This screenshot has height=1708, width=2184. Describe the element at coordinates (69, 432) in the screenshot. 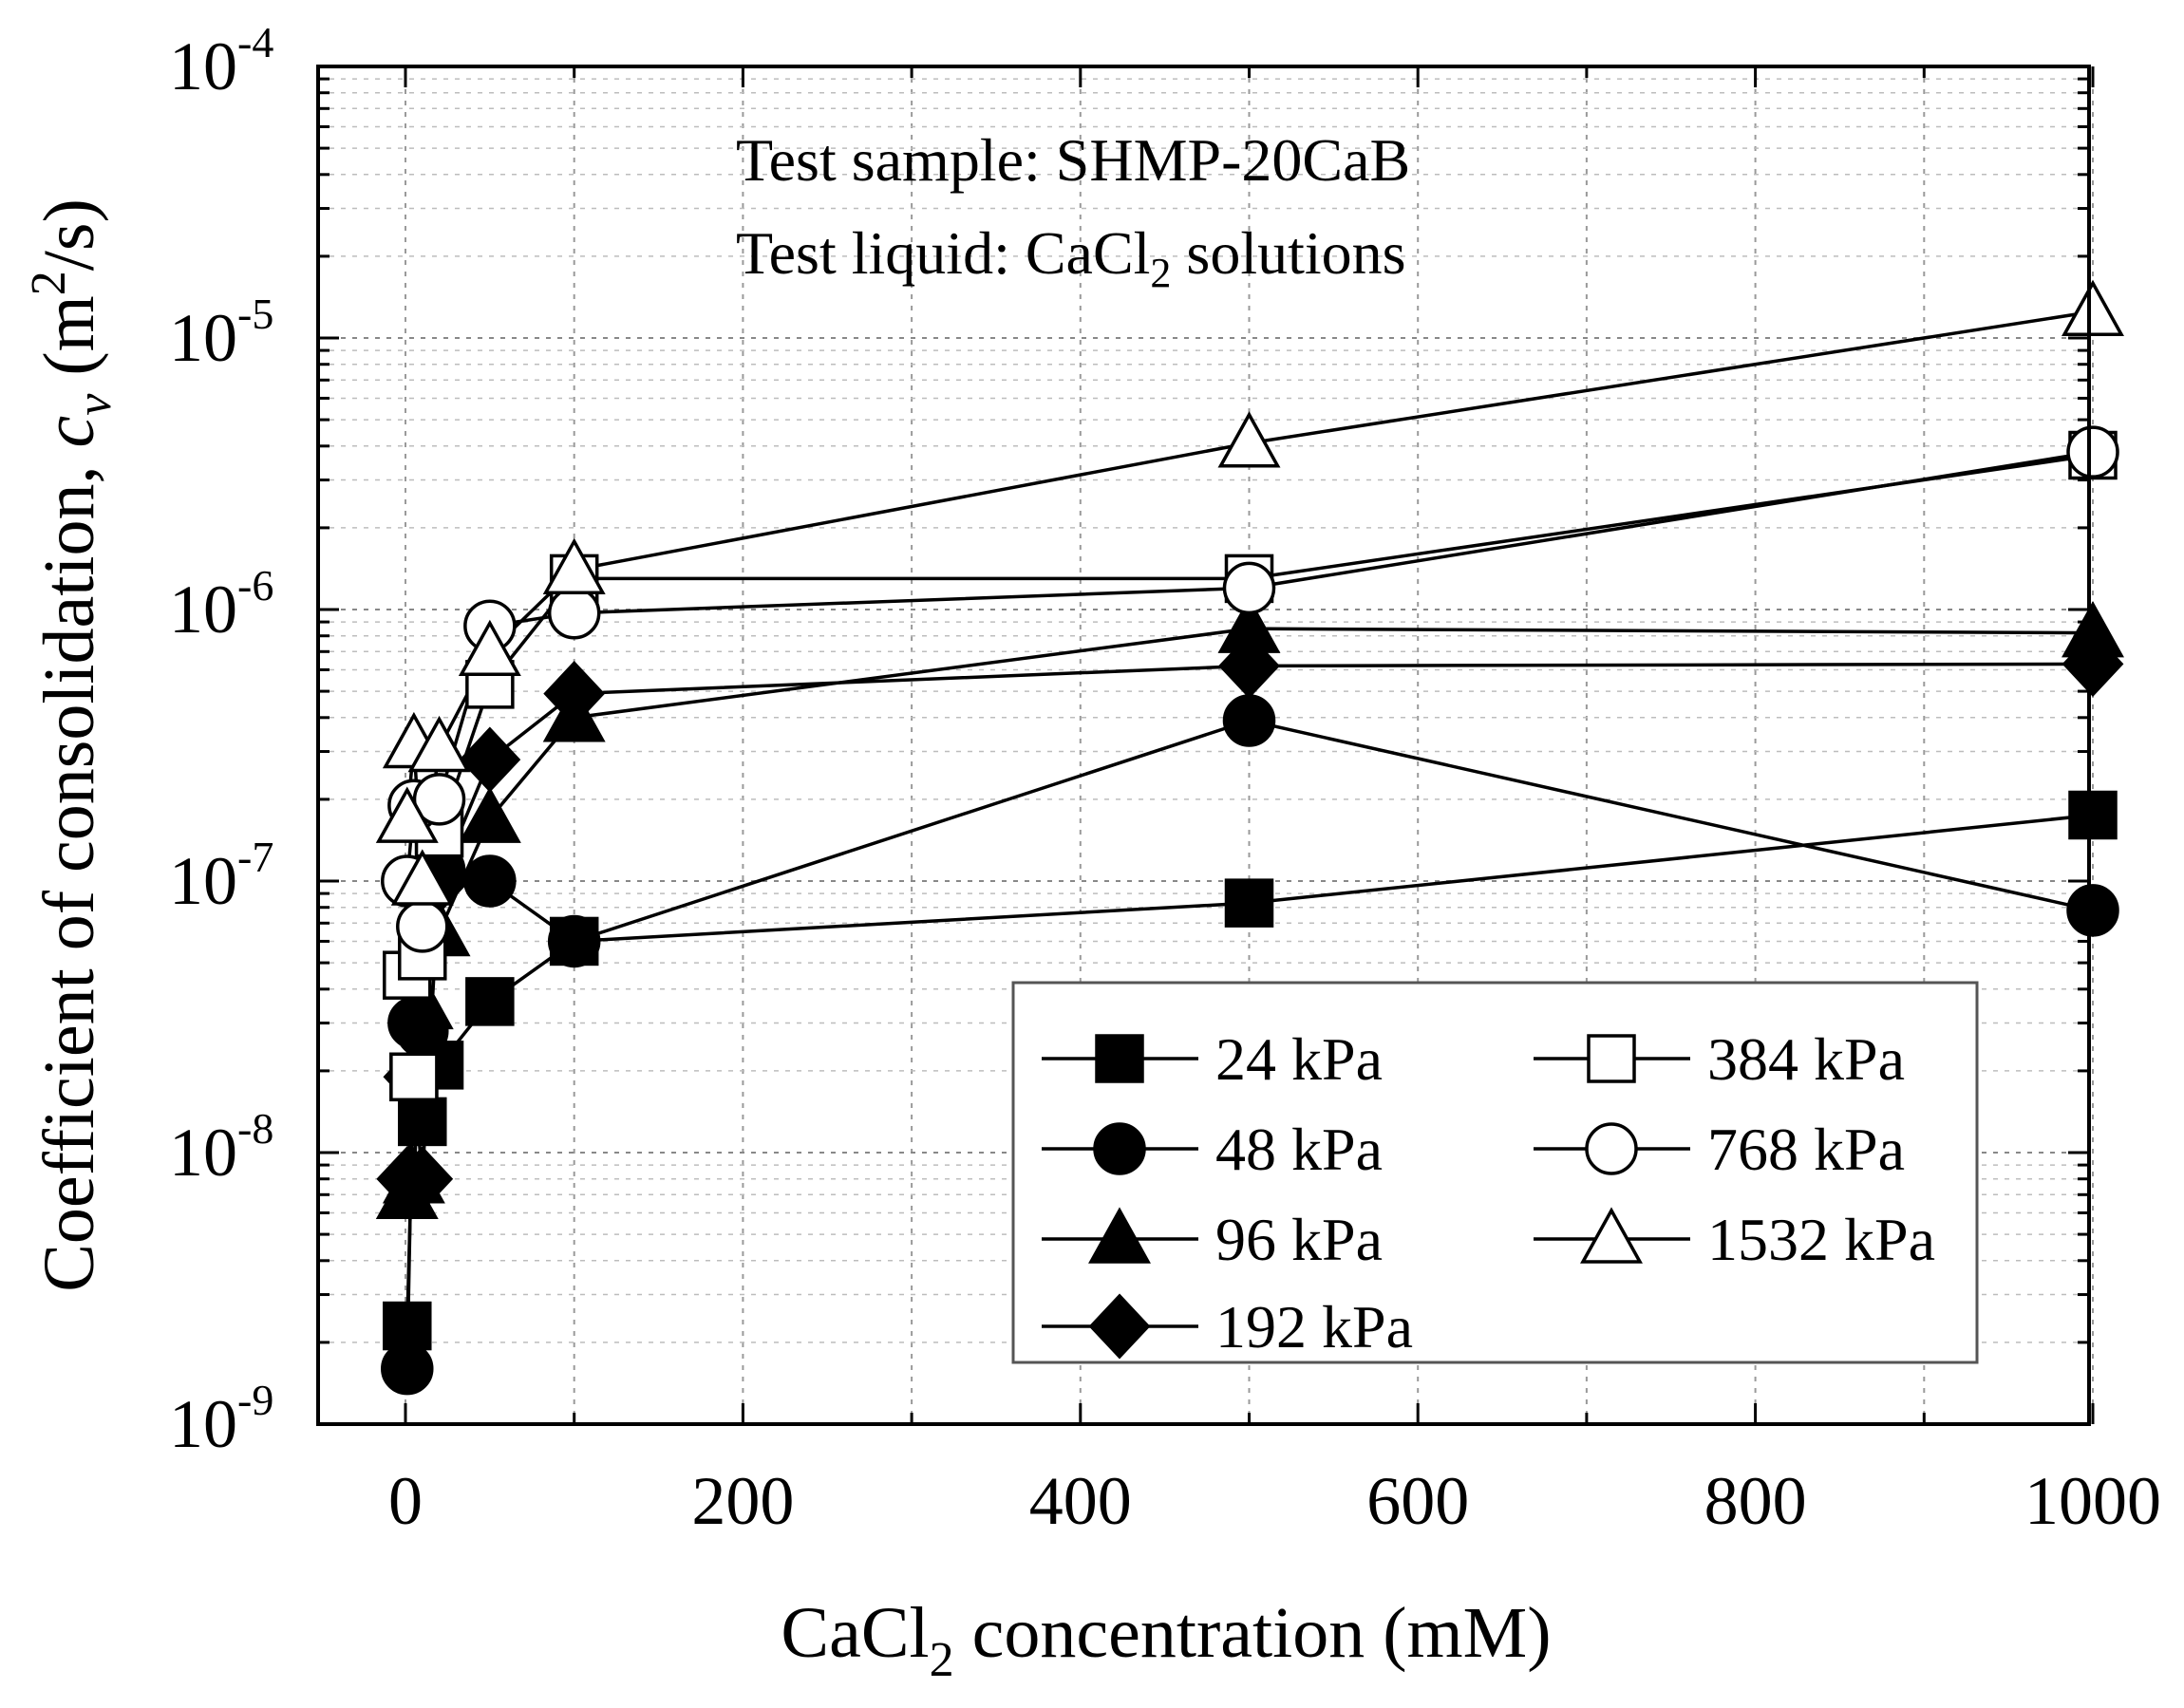

I see `y-axis-title-variable: c` at that location.